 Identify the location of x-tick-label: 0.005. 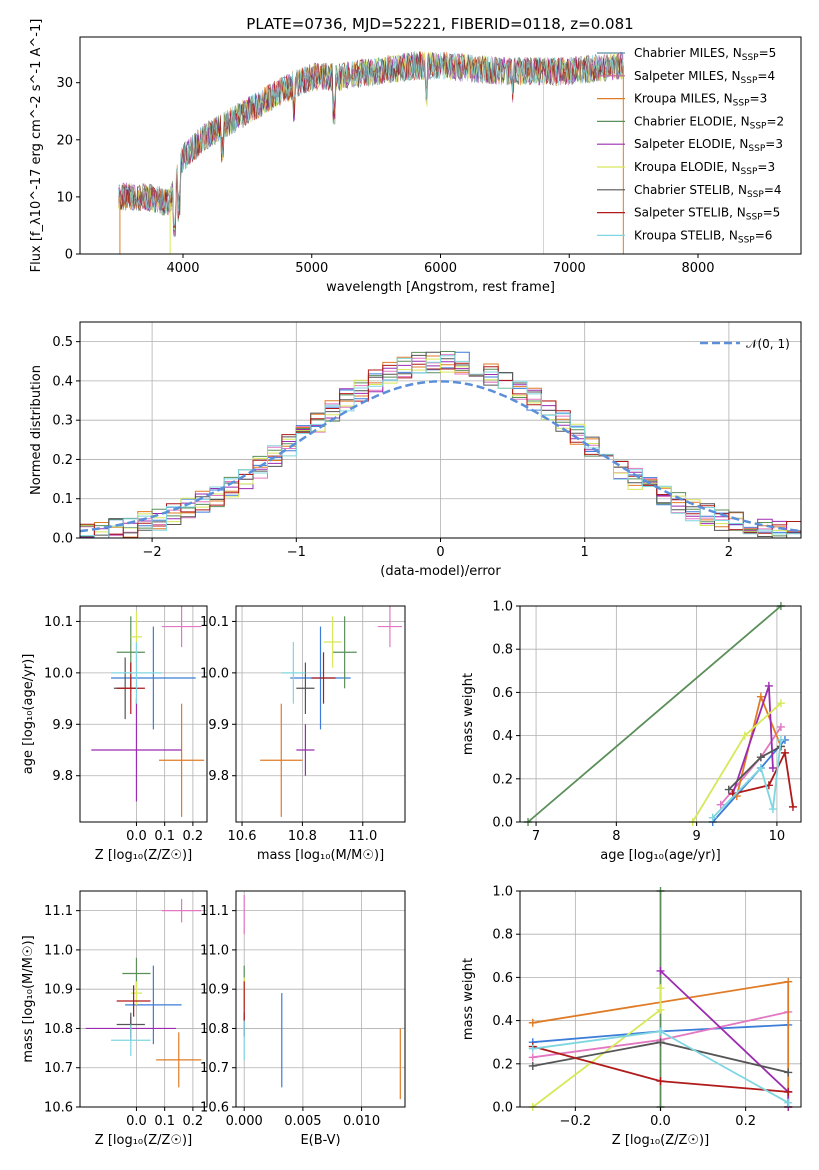
(302, 1121).